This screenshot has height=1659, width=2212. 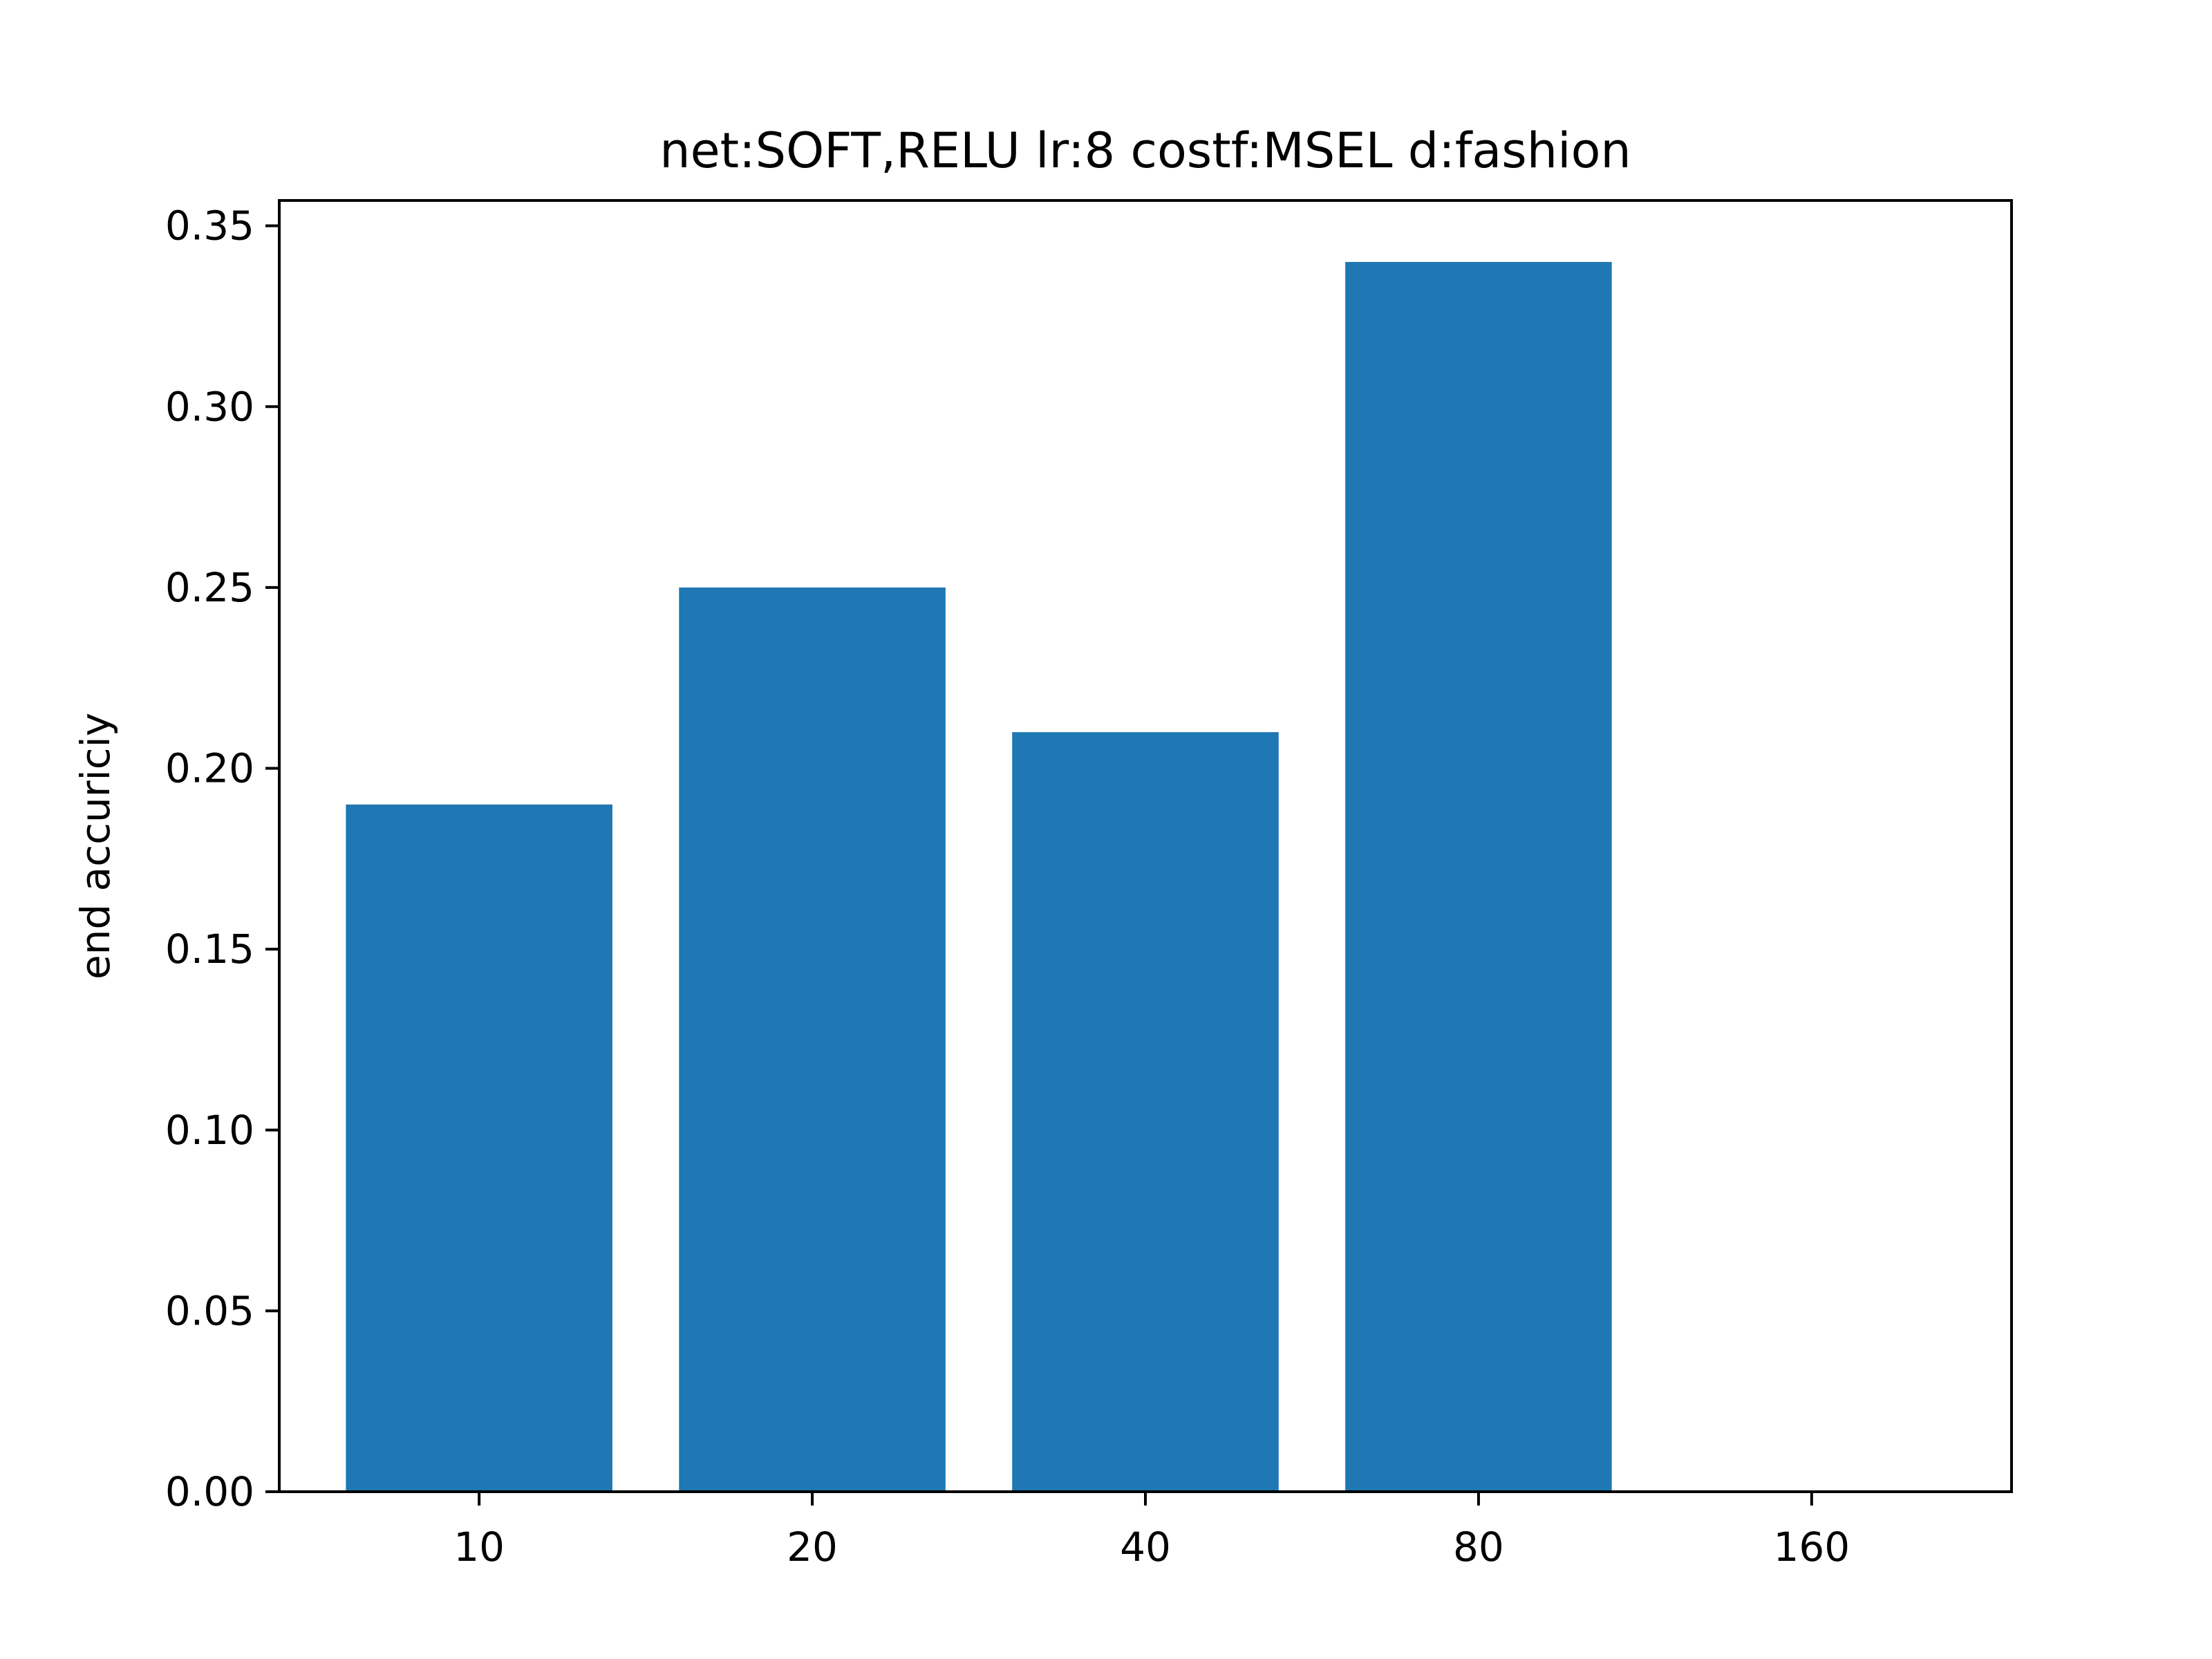 What do you see at coordinates (209, 950) in the screenshot?
I see `y-tick-label: 0.15` at bounding box center [209, 950].